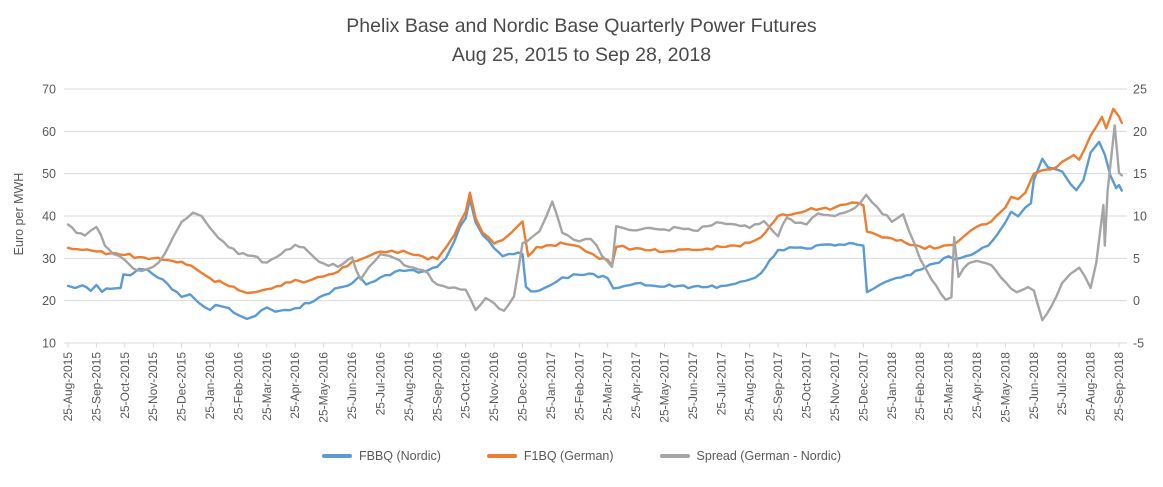 The image size is (1163, 487). Describe the element at coordinates (68, 387) in the screenshot. I see `x-axis-tick-label: 25-Aug-2015` at that location.